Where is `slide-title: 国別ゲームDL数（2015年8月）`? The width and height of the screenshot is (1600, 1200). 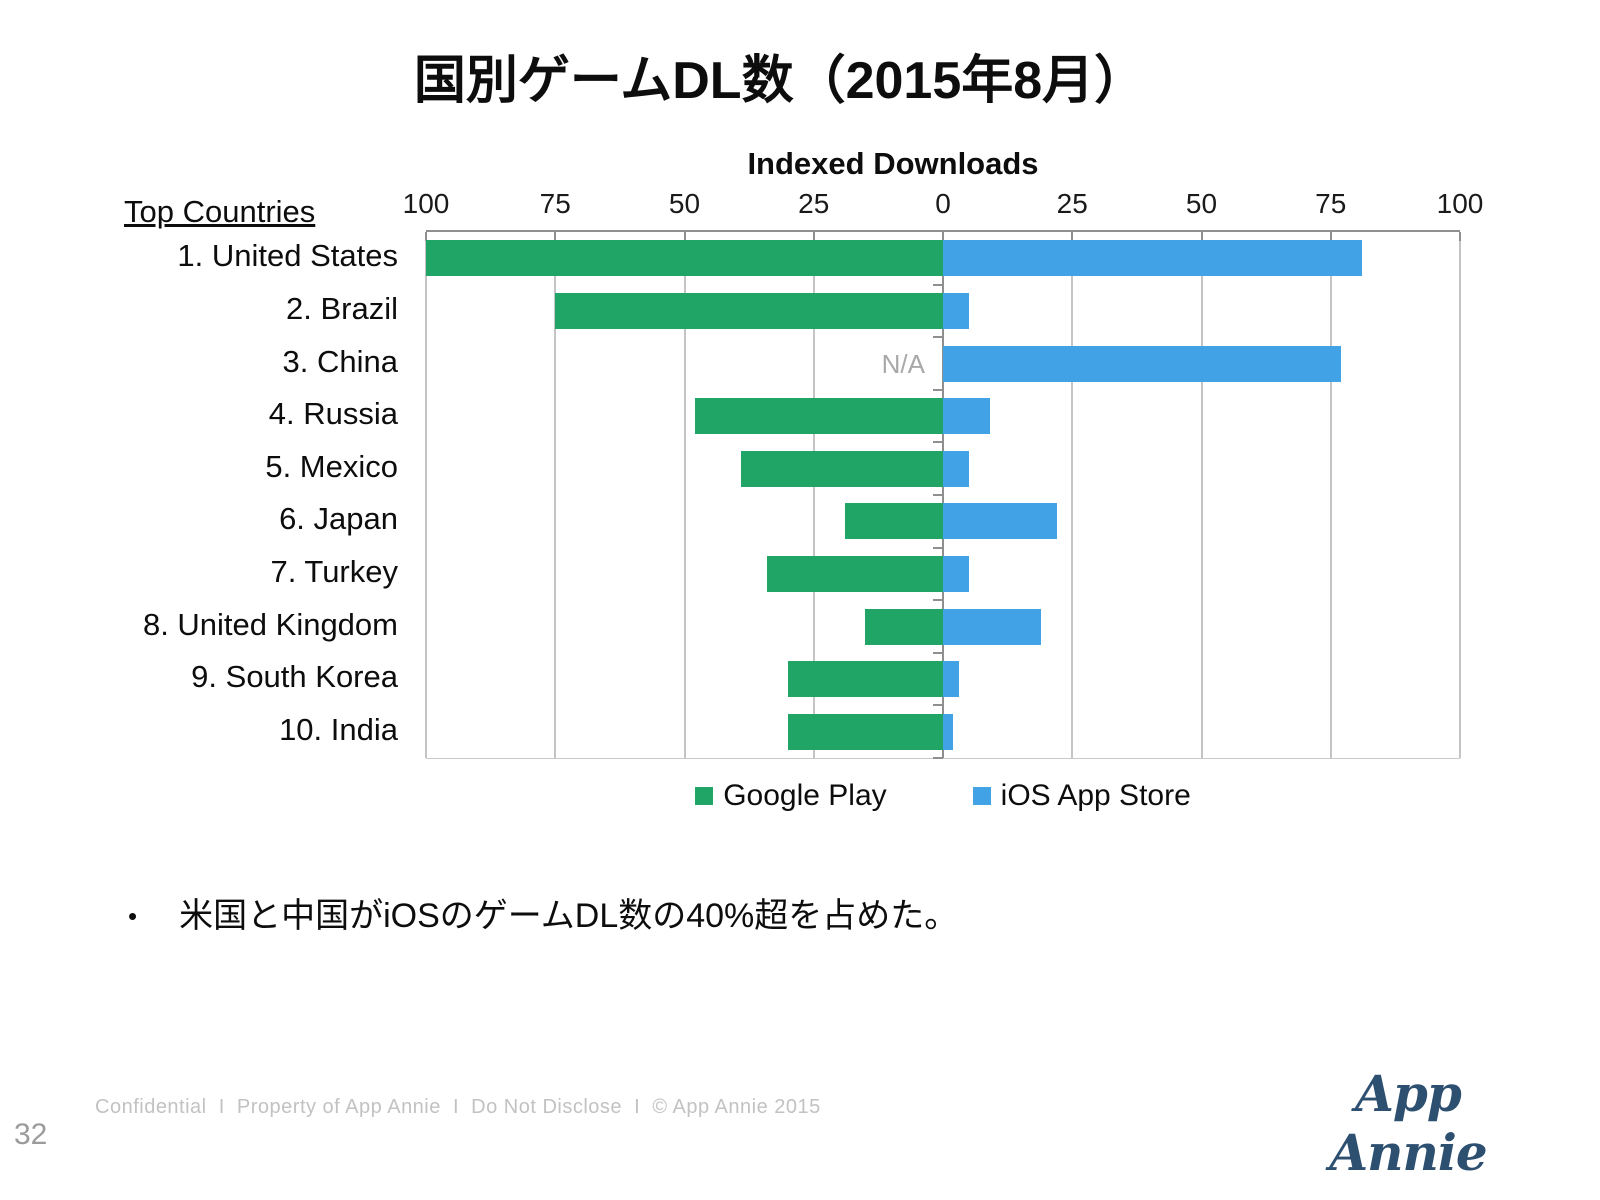 slide-title: 国別ゲームDL数（2015年8月） is located at coordinates (780, 81).